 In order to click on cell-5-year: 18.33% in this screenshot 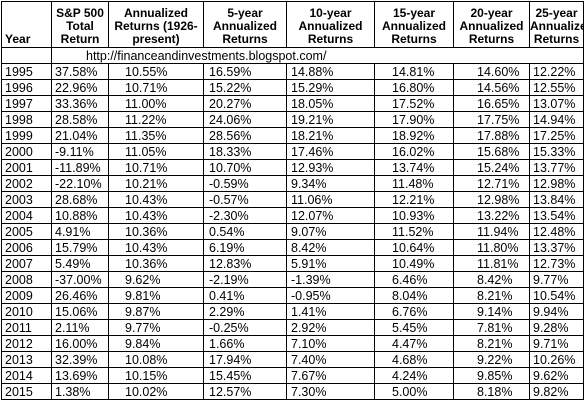, I will do `click(245, 151)`.